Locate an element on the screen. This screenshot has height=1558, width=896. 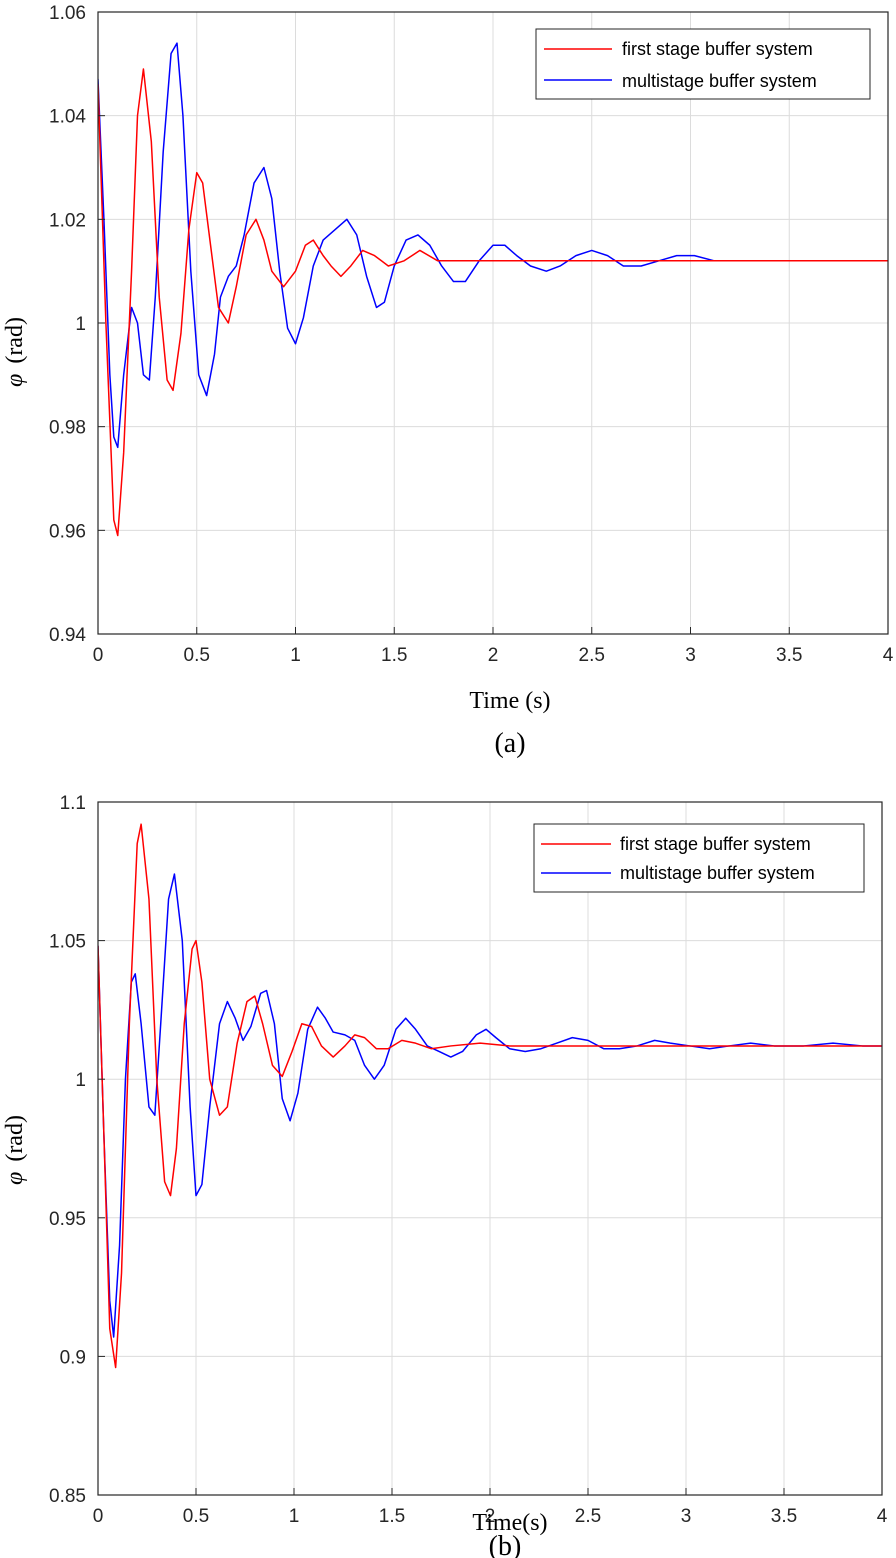
y-tick-label: 0.85 is located at coordinates (67, 1496).